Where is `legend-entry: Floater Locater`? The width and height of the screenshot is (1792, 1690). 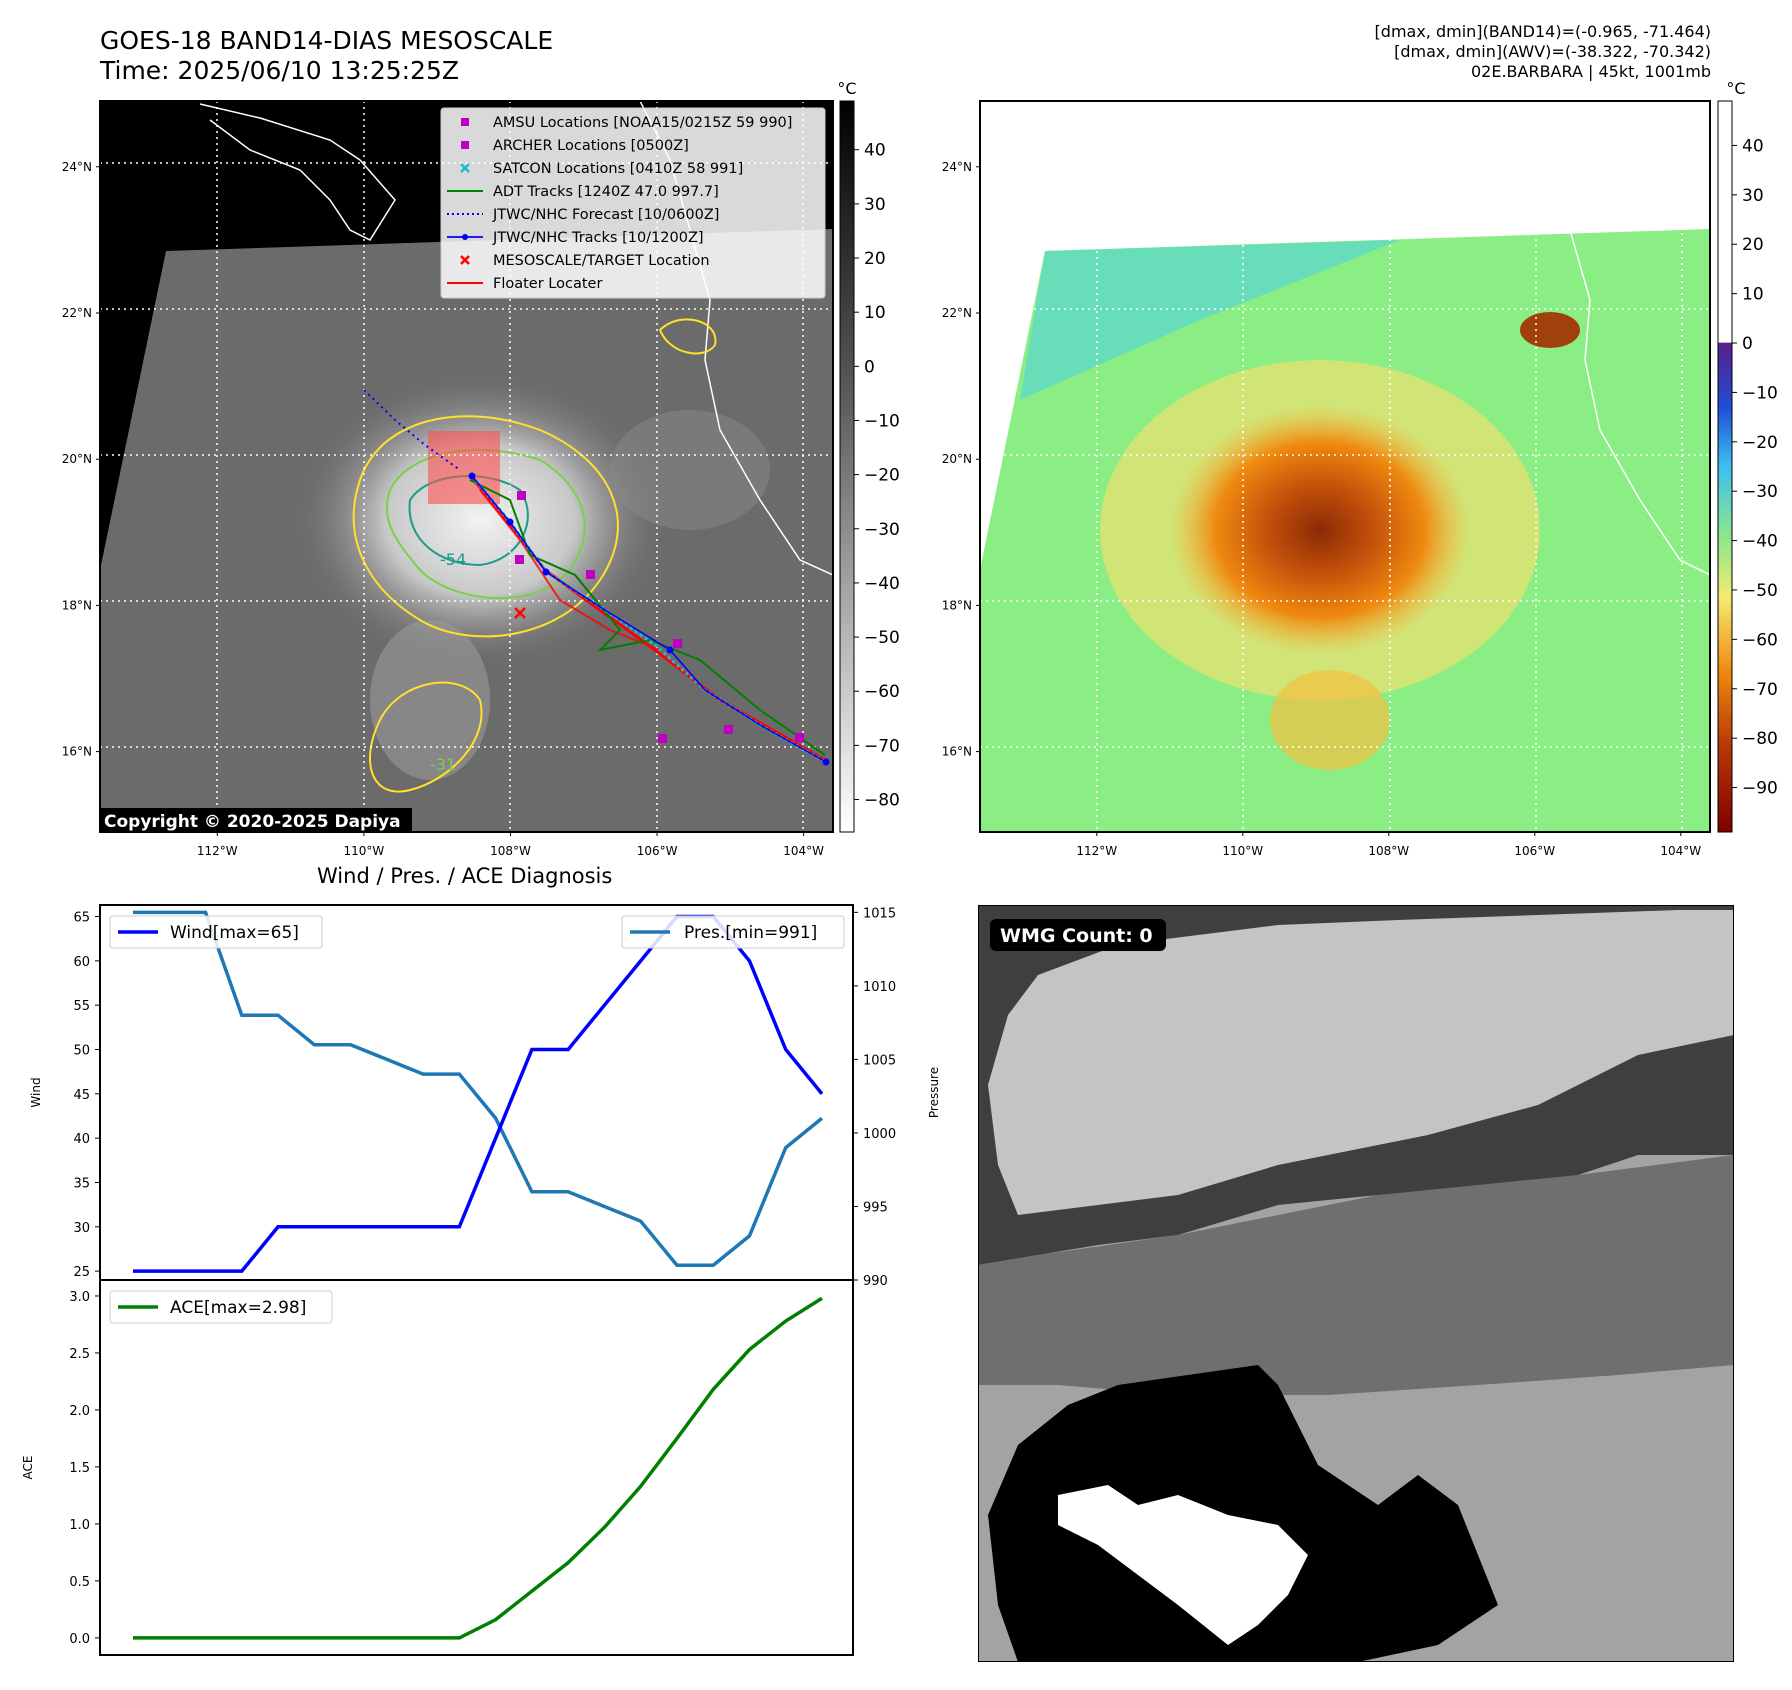
legend-entry: Floater Locater is located at coordinates (524, 284).